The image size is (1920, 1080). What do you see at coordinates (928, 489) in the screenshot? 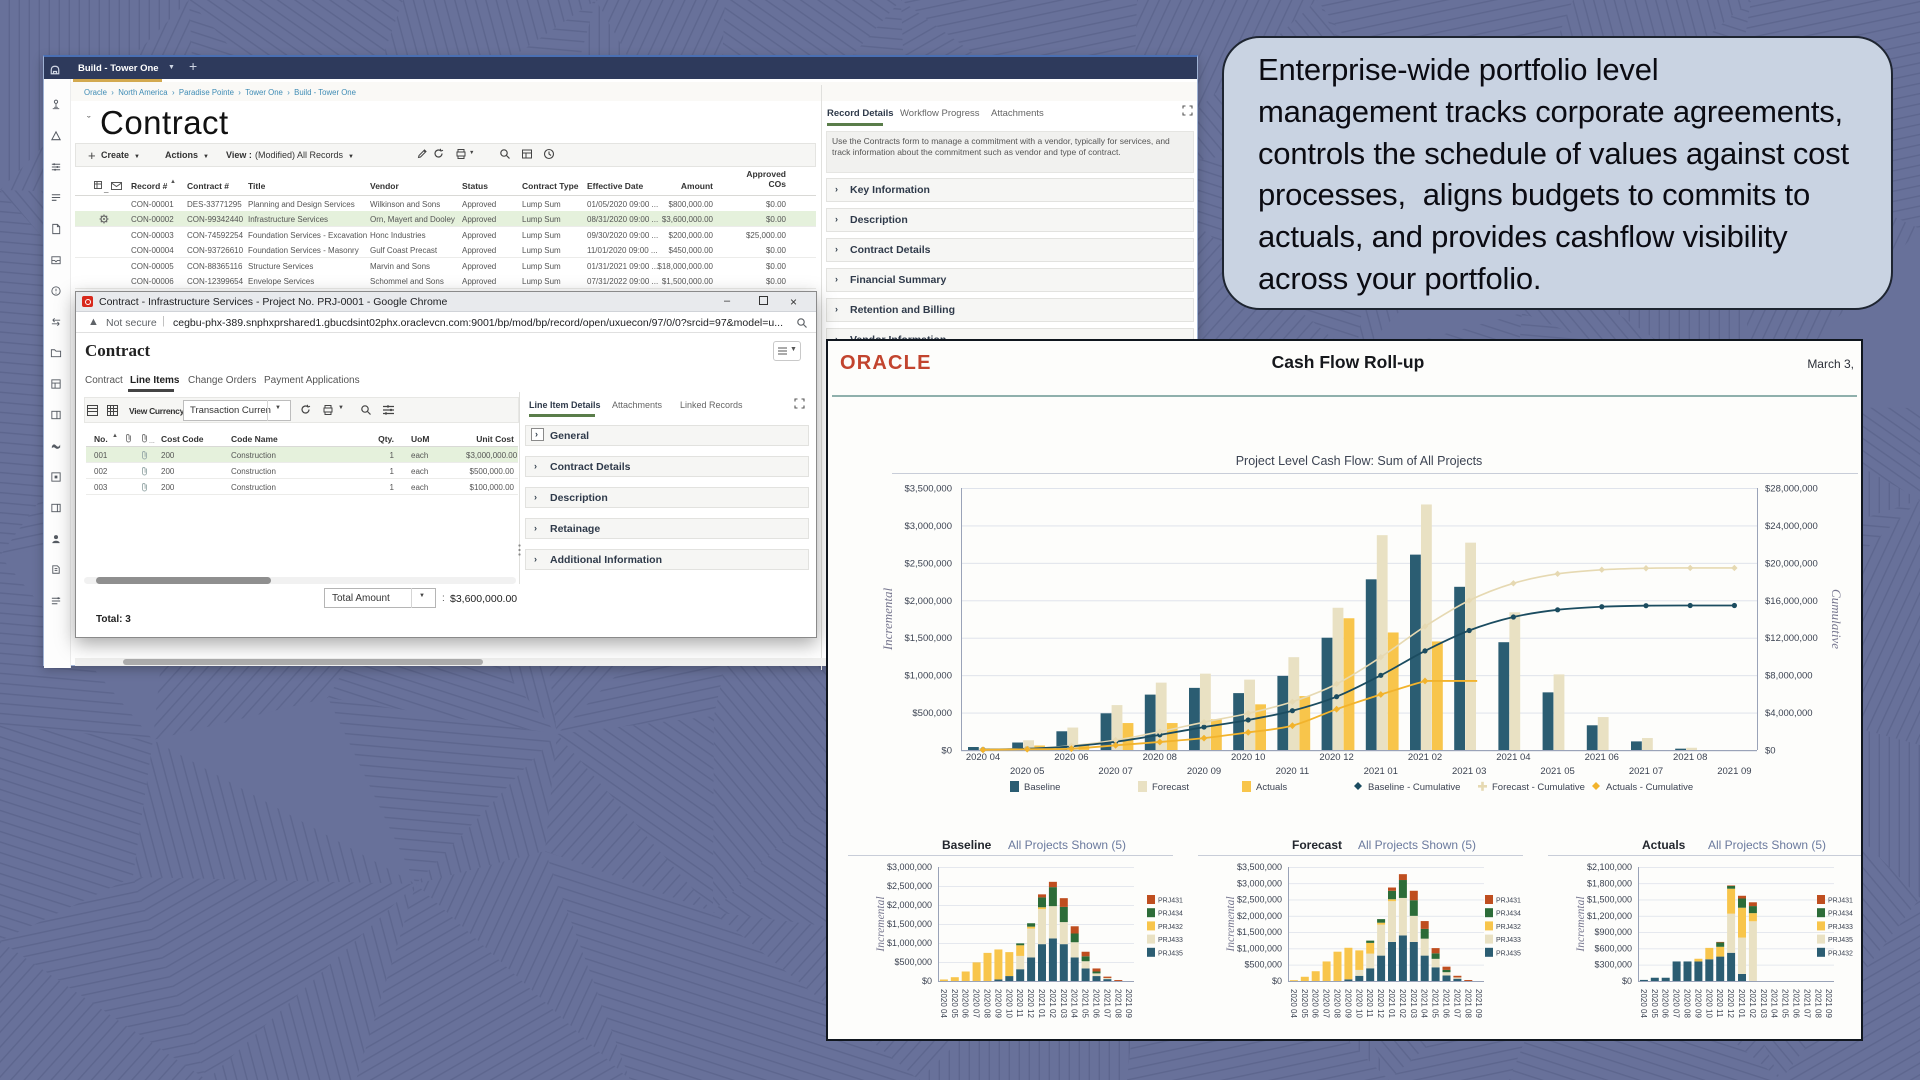
I see `svg-text: $3,500,000` at bounding box center [928, 489].